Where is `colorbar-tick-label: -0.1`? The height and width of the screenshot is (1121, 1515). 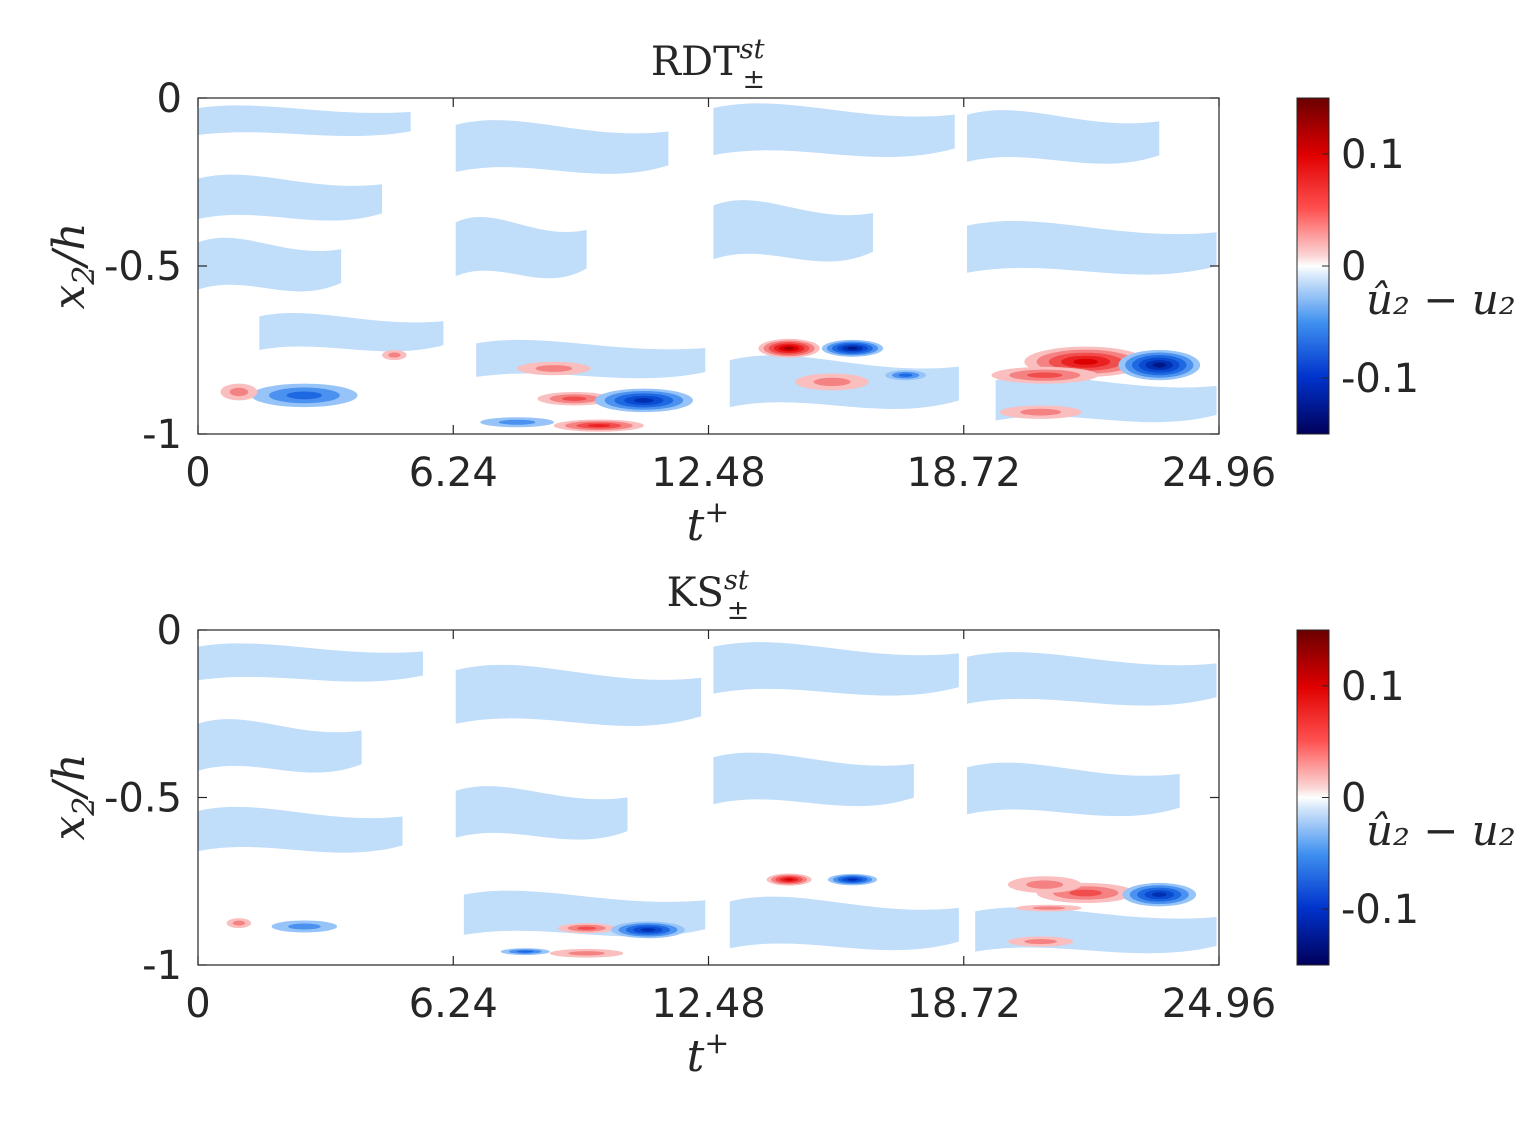
colorbar-tick-label: -0.1 is located at coordinates (1380, 910).